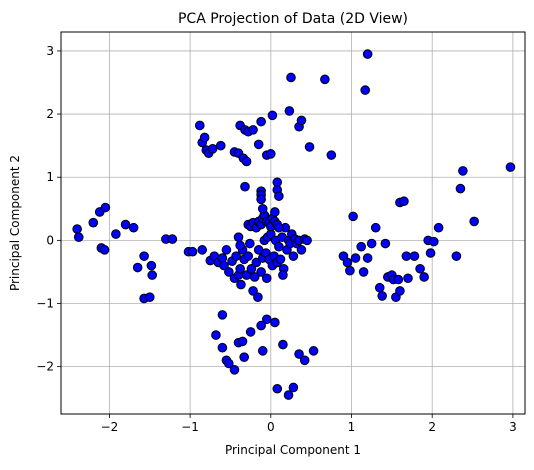 The image size is (534, 470). What do you see at coordinates (50, 240) in the screenshot?
I see `y-tick-label: 0` at bounding box center [50, 240].